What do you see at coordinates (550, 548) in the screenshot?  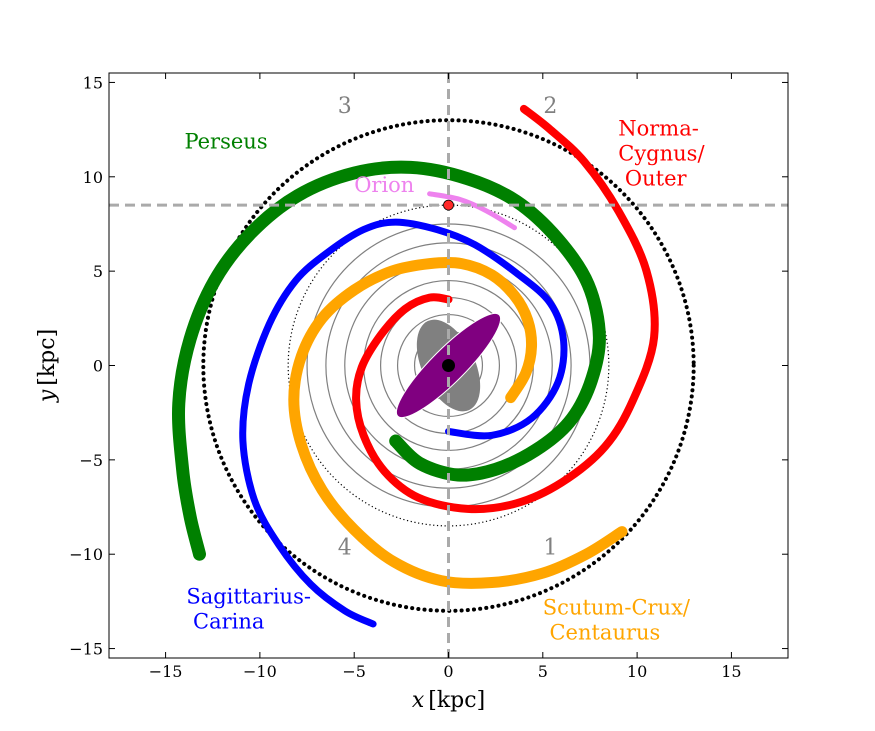 I see `quadrant-label-1: 1` at bounding box center [550, 548].